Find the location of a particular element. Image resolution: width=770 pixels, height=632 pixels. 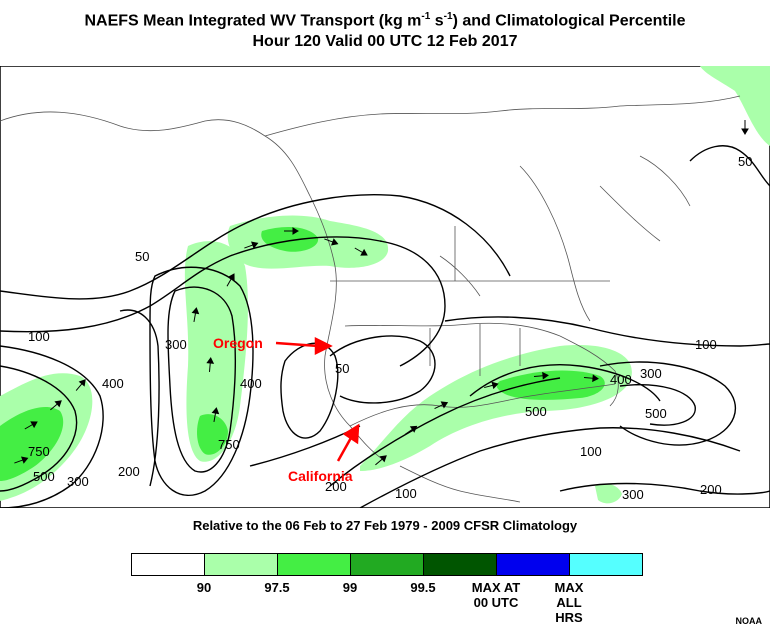

tick-90: 90 is located at coordinates (204, 587).